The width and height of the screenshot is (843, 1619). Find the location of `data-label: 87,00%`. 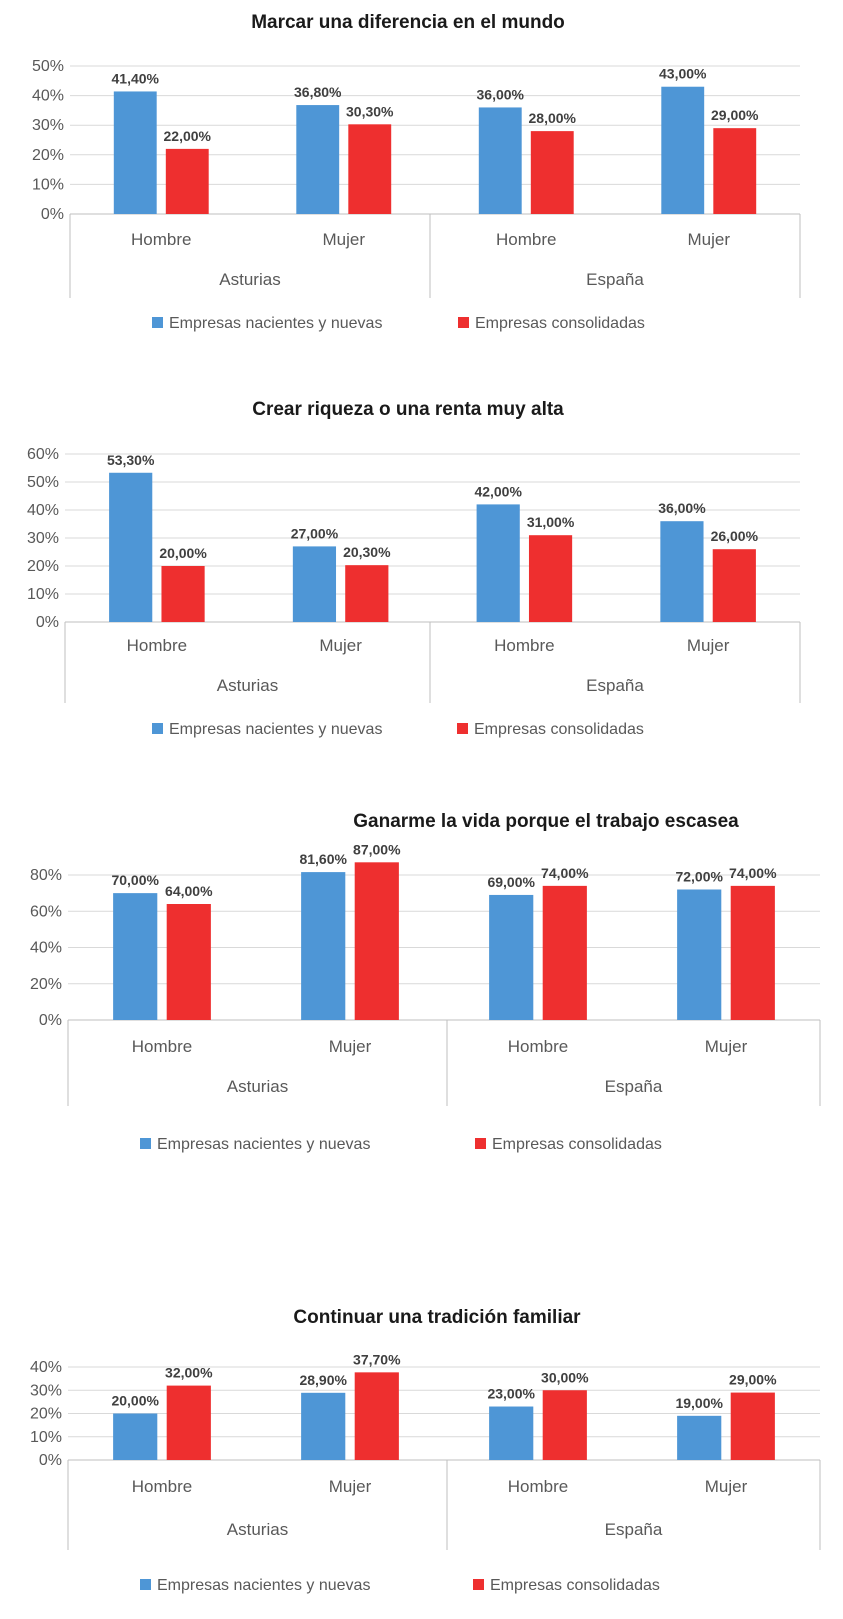

data-label: 87,00% is located at coordinates (377, 849).